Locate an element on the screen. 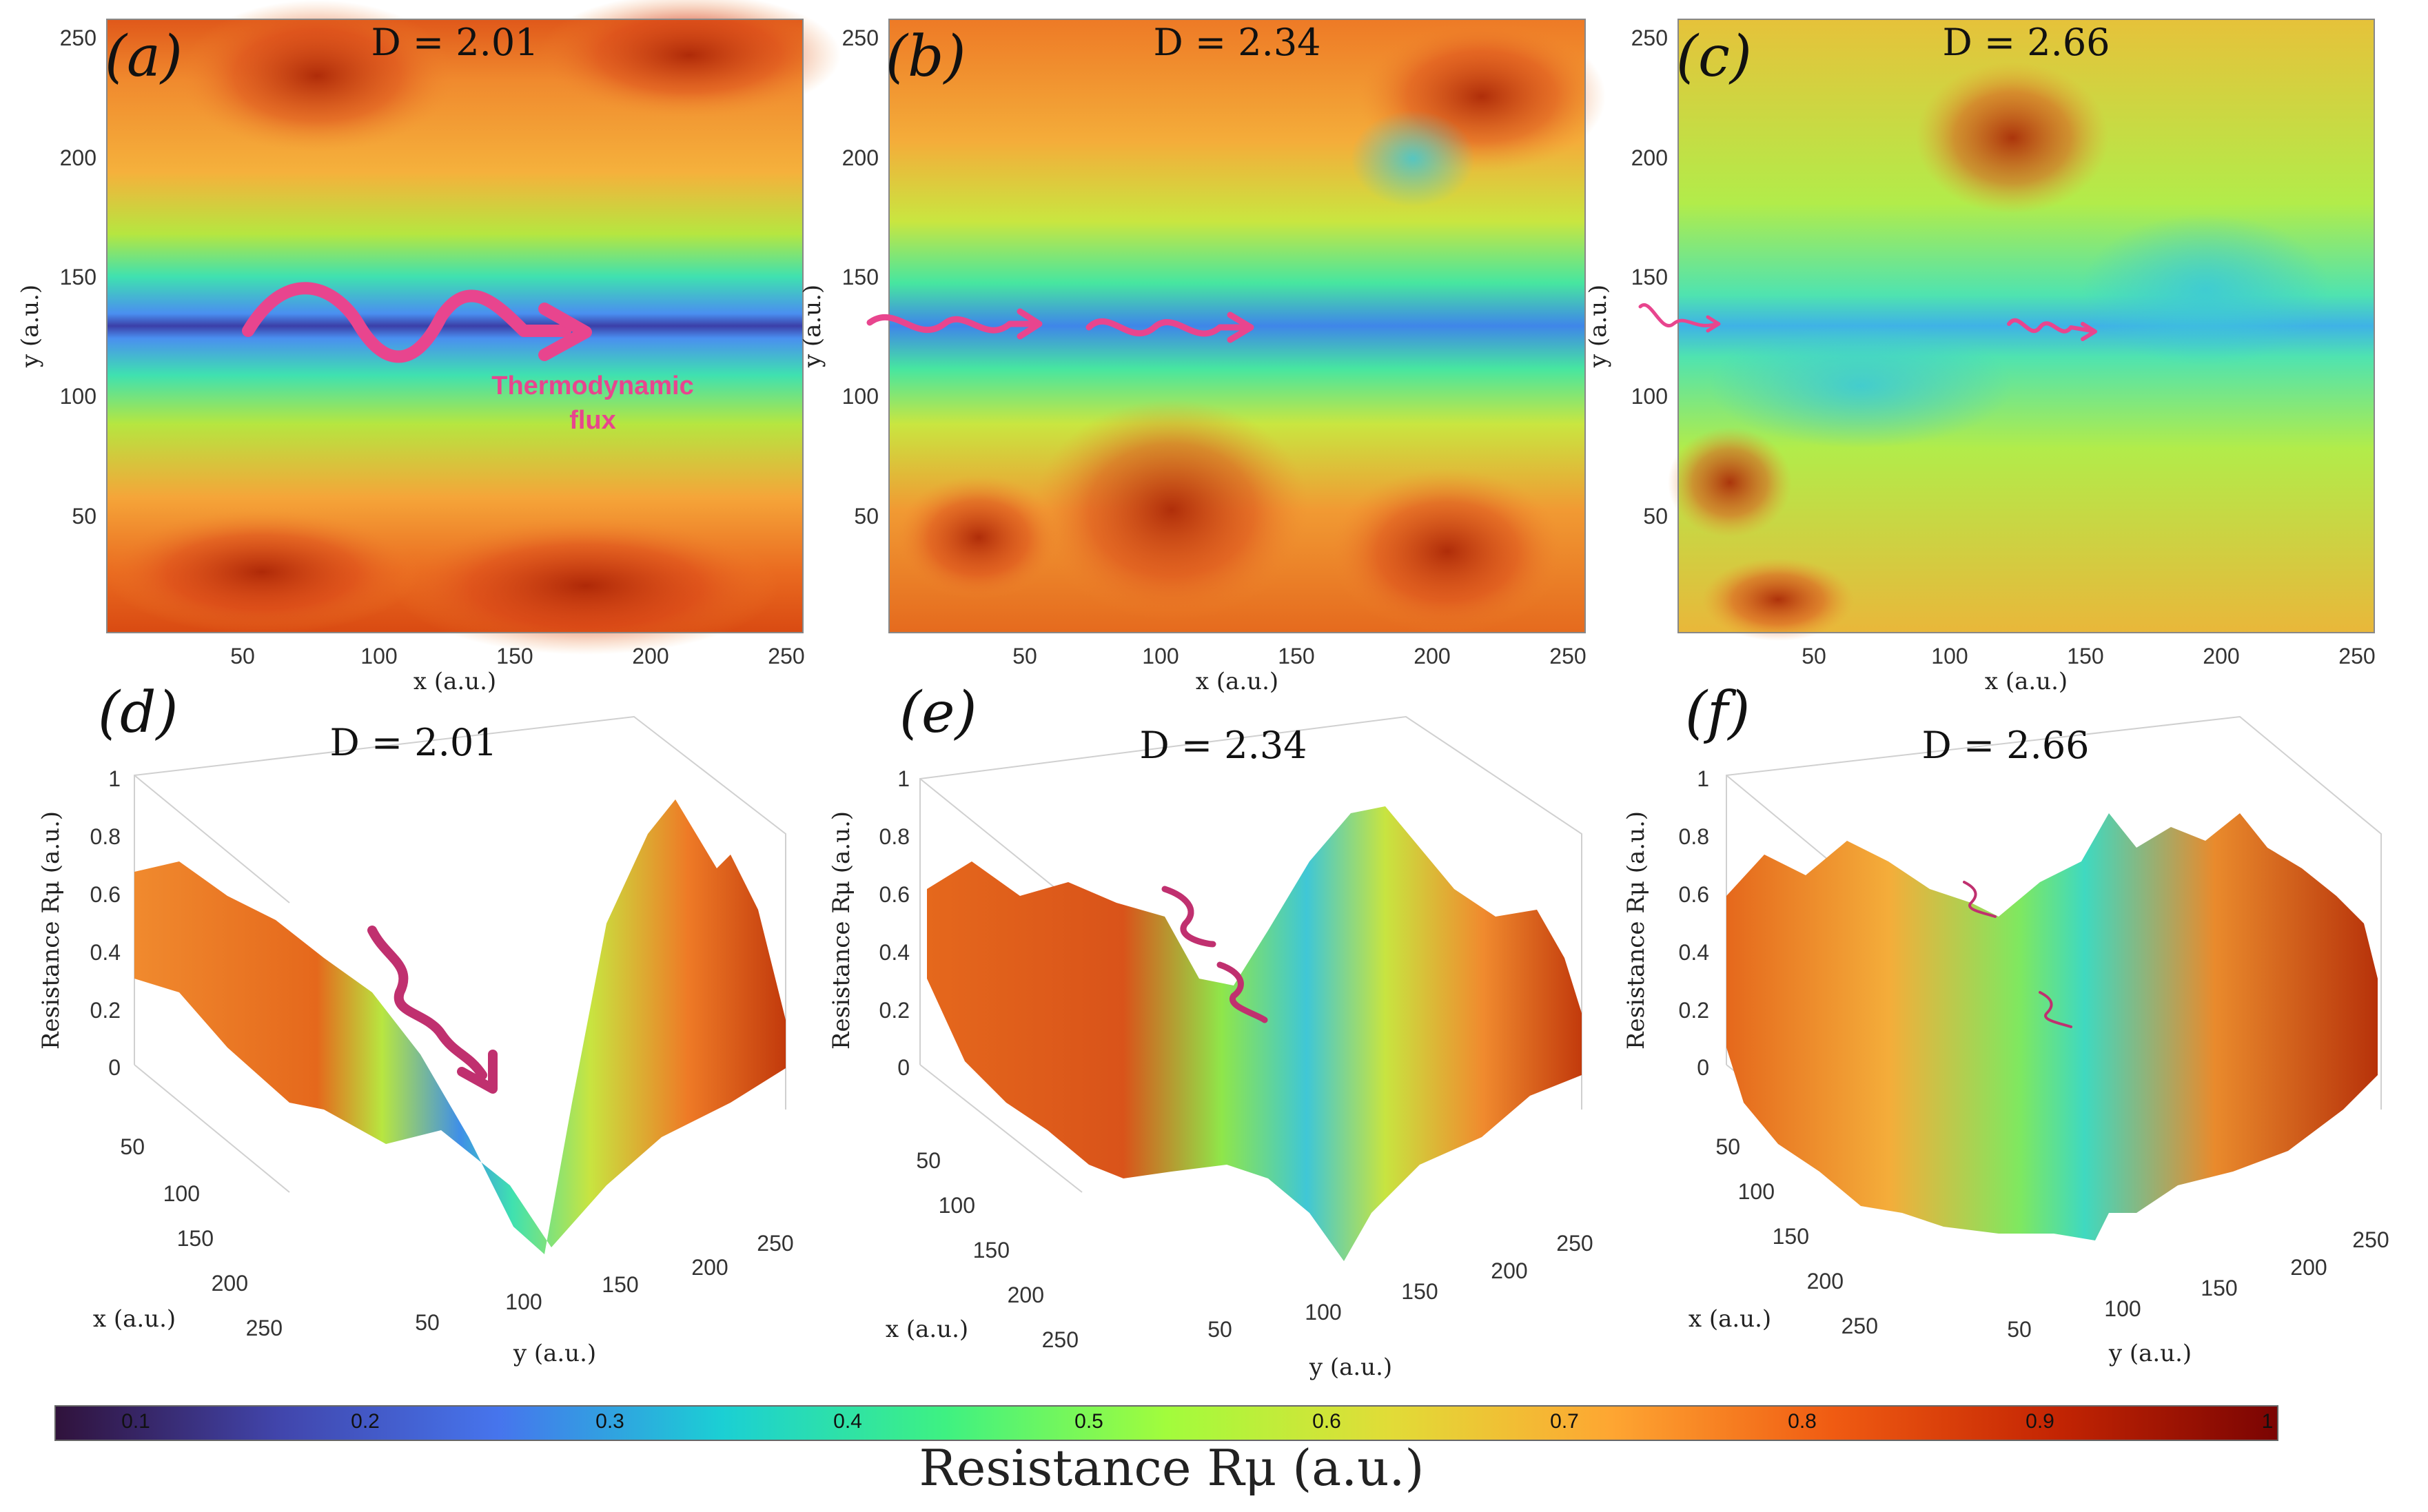 Image resolution: width=2428 pixels, height=1512 pixels. surface-d is located at coordinates (460, 1026).